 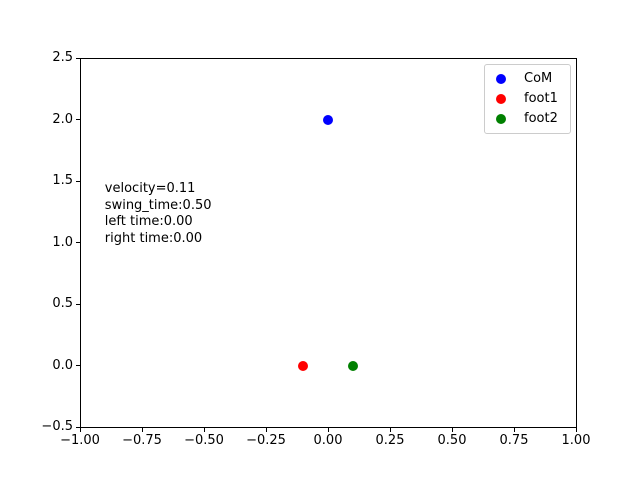 I want to click on legend-item: foot2, so click(x=527, y=119).